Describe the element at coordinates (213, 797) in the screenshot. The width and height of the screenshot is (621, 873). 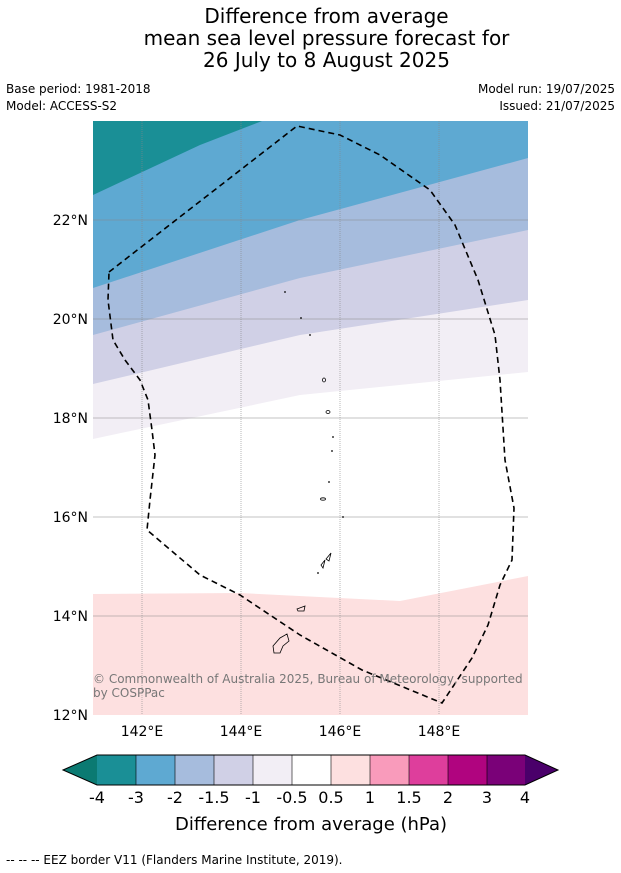
I see `colorbar-label: -1.5` at that location.